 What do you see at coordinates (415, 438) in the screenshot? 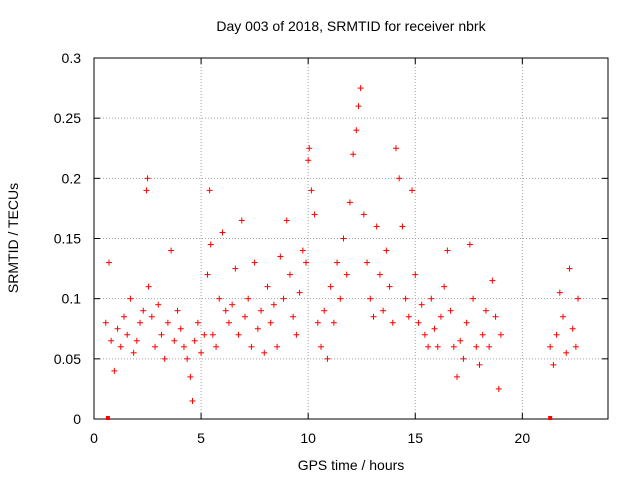
I see `x-tick-label: 15` at bounding box center [415, 438].